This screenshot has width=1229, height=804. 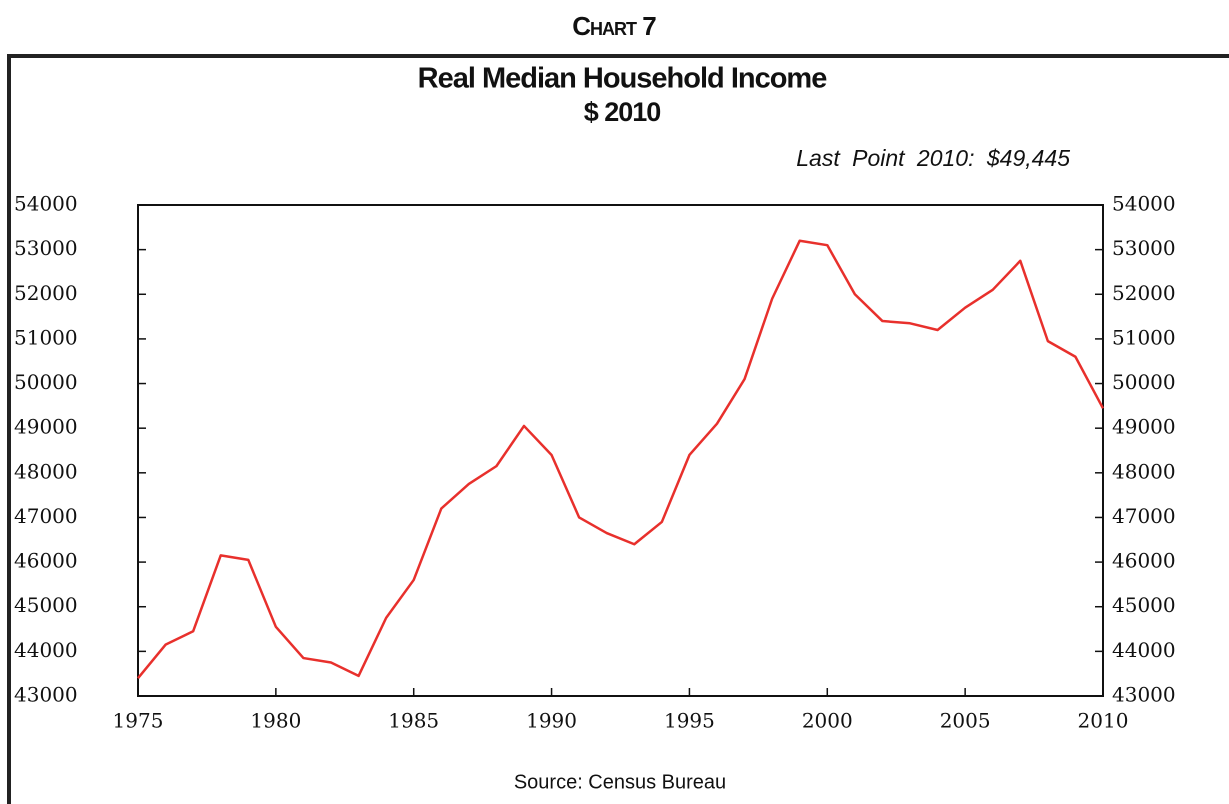 What do you see at coordinates (46, 695) in the screenshot?
I see `y-tick-label: 43000` at bounding box center [46, 695].